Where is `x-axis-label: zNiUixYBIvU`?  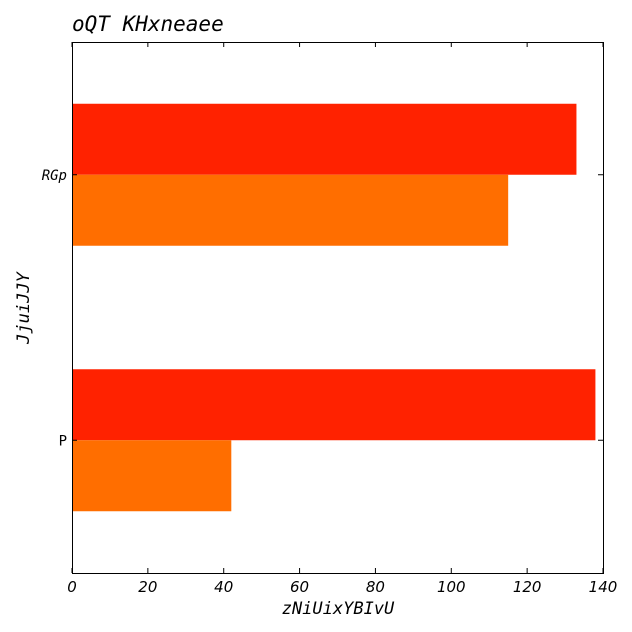
x-axis-label: zNiUixYBIvU is located at coordinates (338, 609).